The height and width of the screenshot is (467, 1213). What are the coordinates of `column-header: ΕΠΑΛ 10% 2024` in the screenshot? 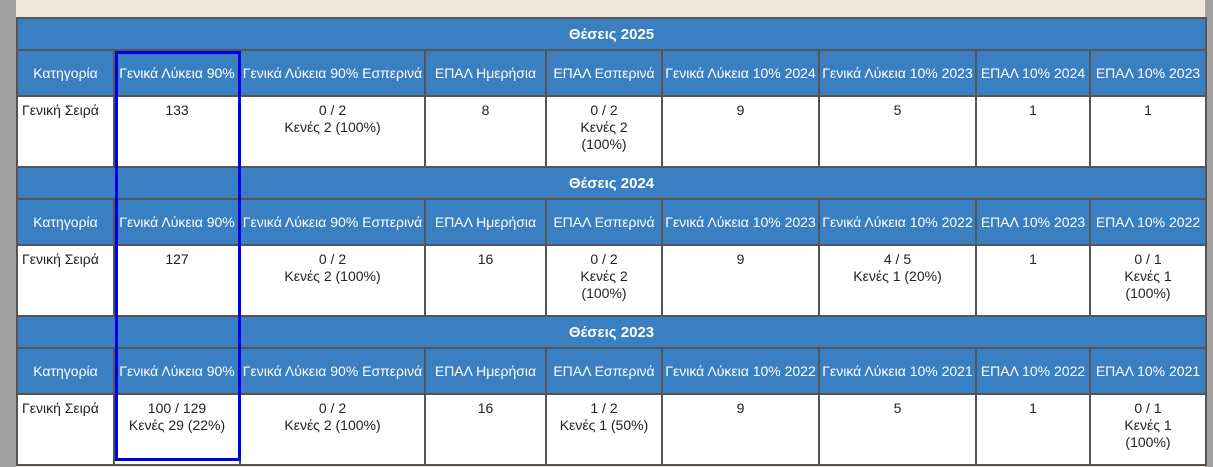 It's located at (1033, 73).